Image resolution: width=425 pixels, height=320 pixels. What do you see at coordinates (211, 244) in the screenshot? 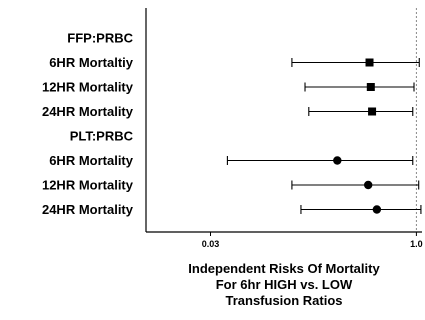
I see `x-tick-label: 0.03` at bounding box center [211, 244].